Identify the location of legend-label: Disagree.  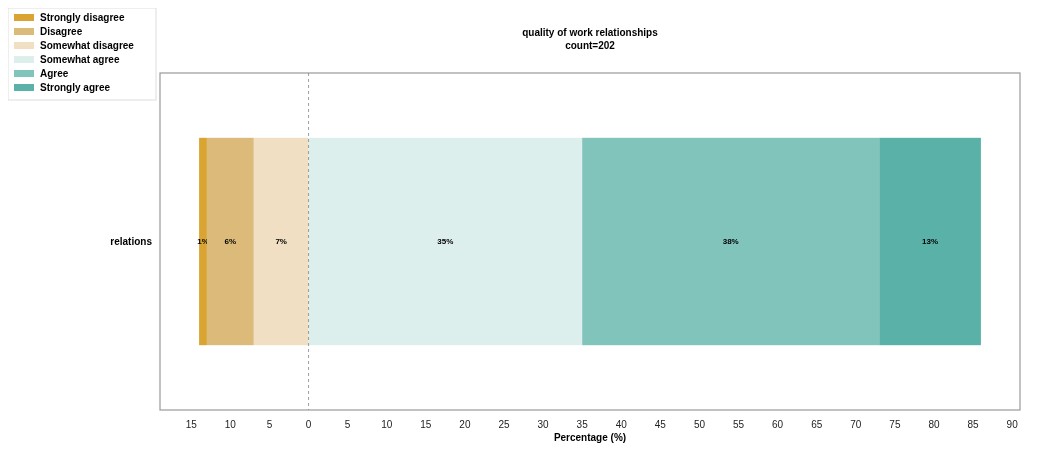
(61, 31).